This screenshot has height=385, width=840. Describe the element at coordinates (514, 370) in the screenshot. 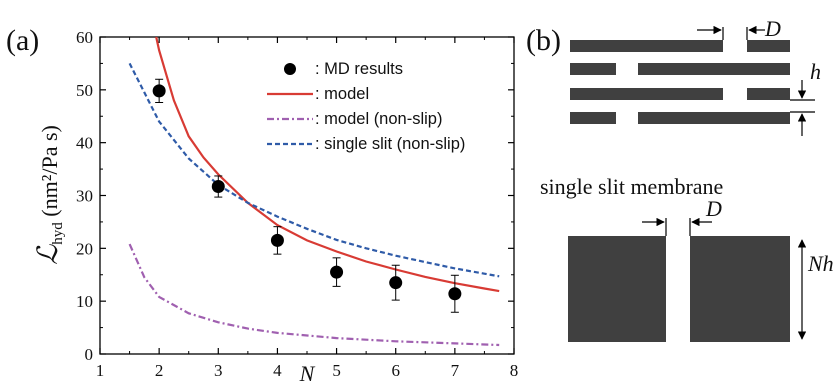

I see `x-tick-label: 8` at that location.